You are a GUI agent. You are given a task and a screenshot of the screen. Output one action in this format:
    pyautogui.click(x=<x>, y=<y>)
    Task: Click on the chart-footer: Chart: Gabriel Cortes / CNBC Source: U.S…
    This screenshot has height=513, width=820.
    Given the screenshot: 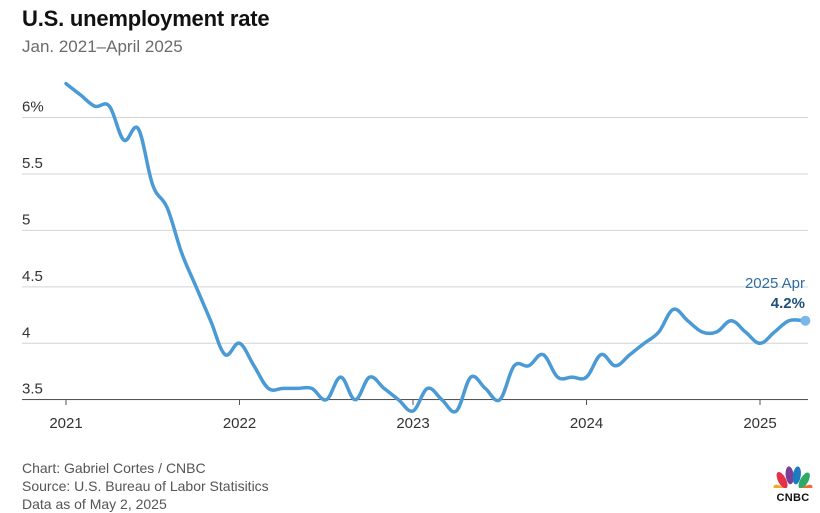 What is the action you would take?
    pyautogui.click(x=145, y=486)
    